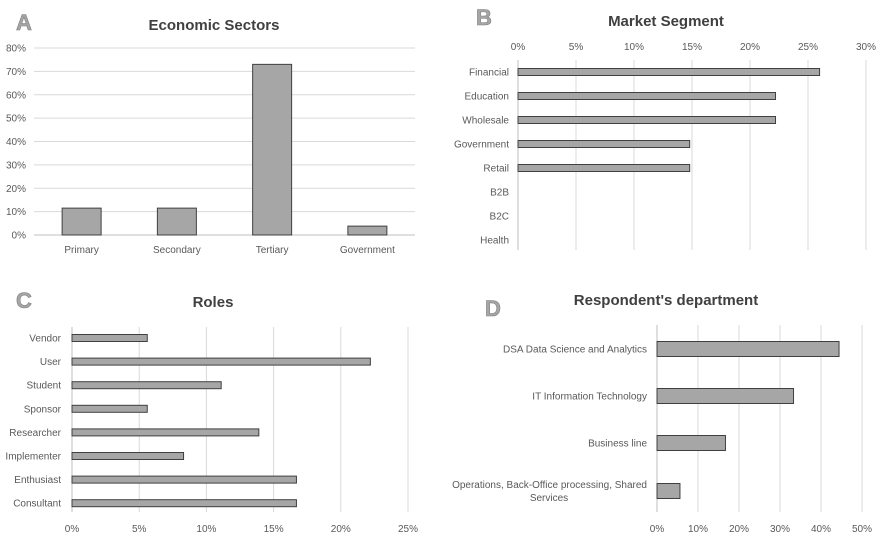 This screenshot has height=544, width=886. What do you see at coordinates (647, 120) in the screenshot?
I see `panel-b-bar-wholesale` at bounding box center [647, 120].